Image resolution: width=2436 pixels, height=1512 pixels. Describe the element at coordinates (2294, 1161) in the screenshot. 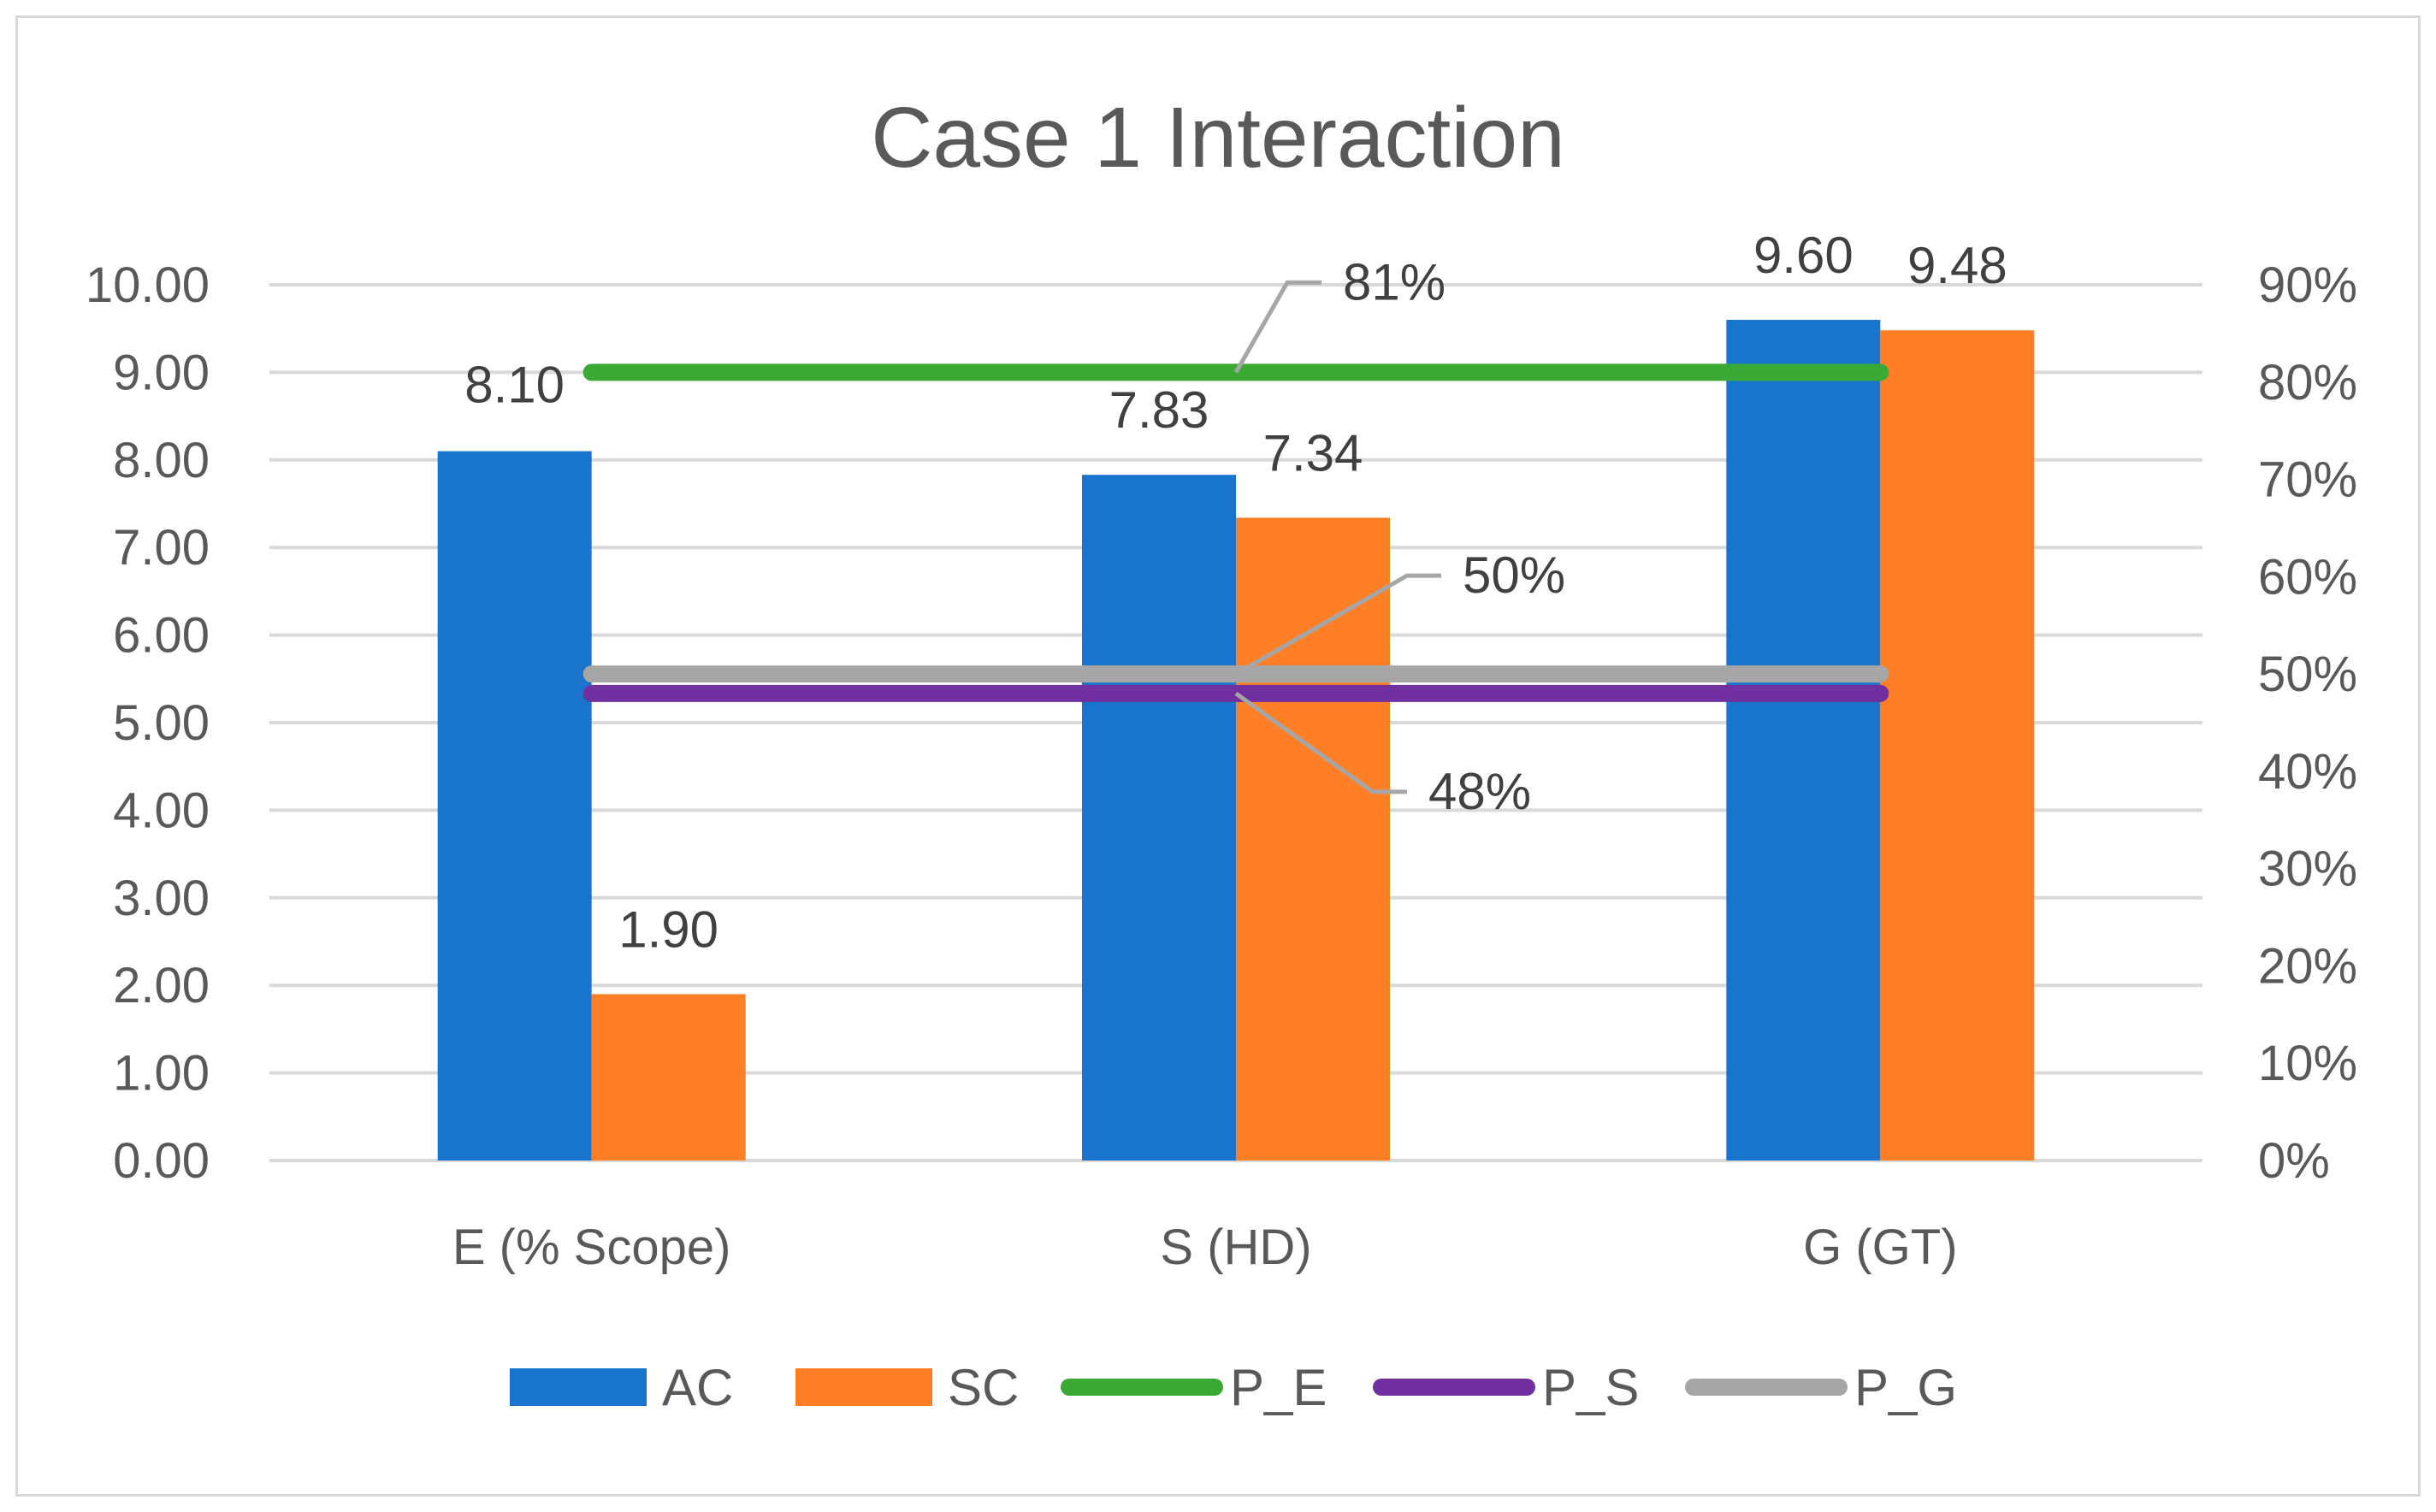

I see `y-right-tick-label: 0%` at that location.